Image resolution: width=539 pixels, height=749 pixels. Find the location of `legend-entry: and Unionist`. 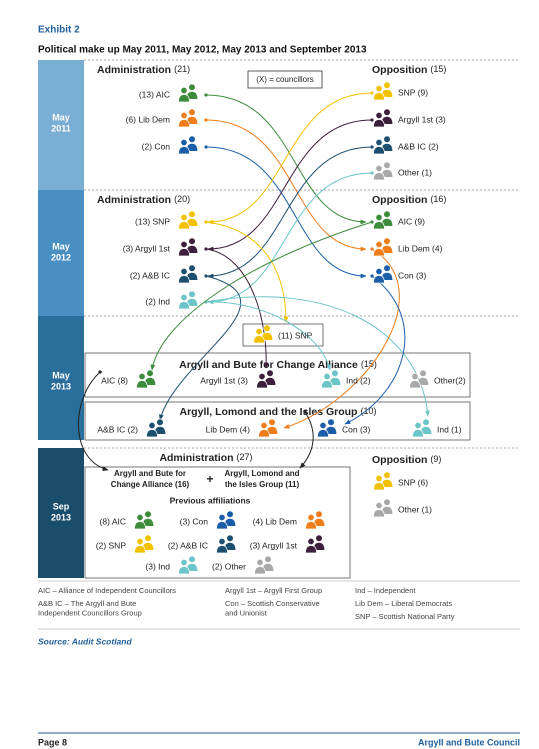

legend-entry: and Unionist is located at coordinates (246, 612).